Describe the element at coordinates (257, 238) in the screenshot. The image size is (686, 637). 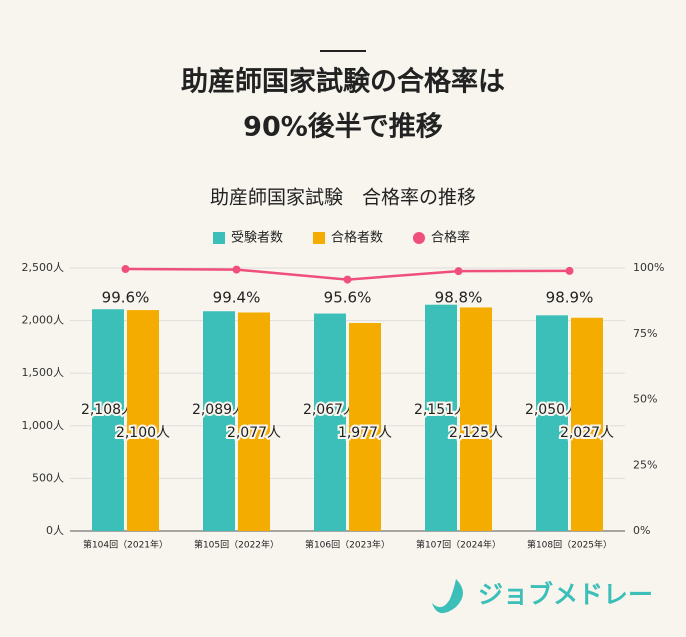
I see `legend-label: 受験者数` at that location.